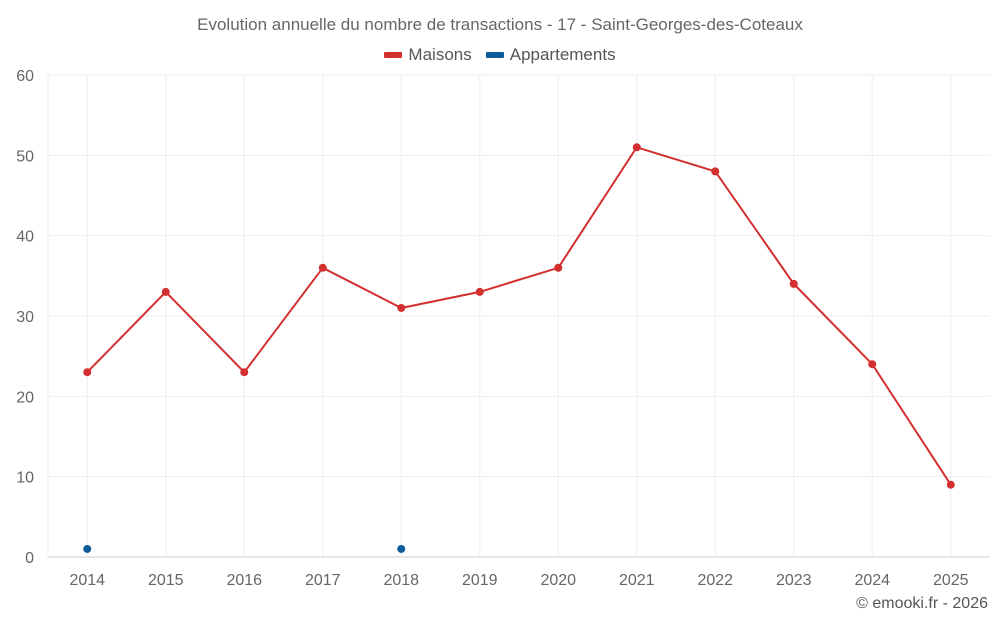  I want to click on y-tick-label-10: 10, so click(25, 478).